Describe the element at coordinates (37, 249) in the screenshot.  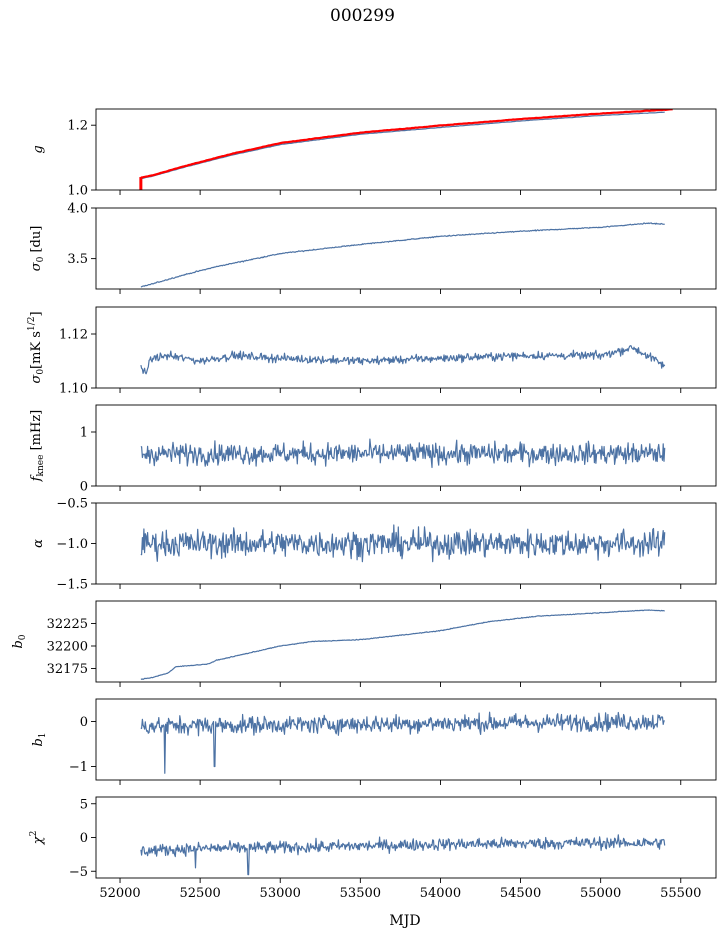
I see `y-axis-label: σ0 [du]` at that location.